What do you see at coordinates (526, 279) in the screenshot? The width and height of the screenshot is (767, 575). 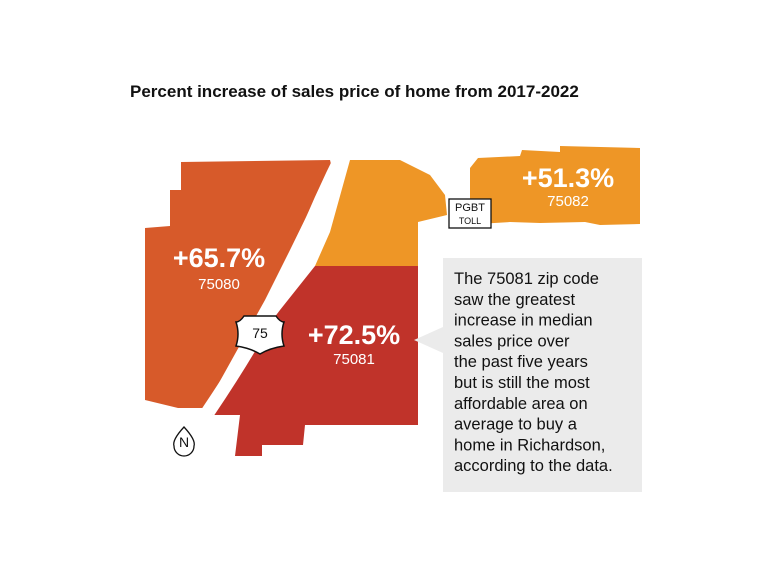 I see `callout-line: The 75081 zip code` at bounding box center [526, 279].